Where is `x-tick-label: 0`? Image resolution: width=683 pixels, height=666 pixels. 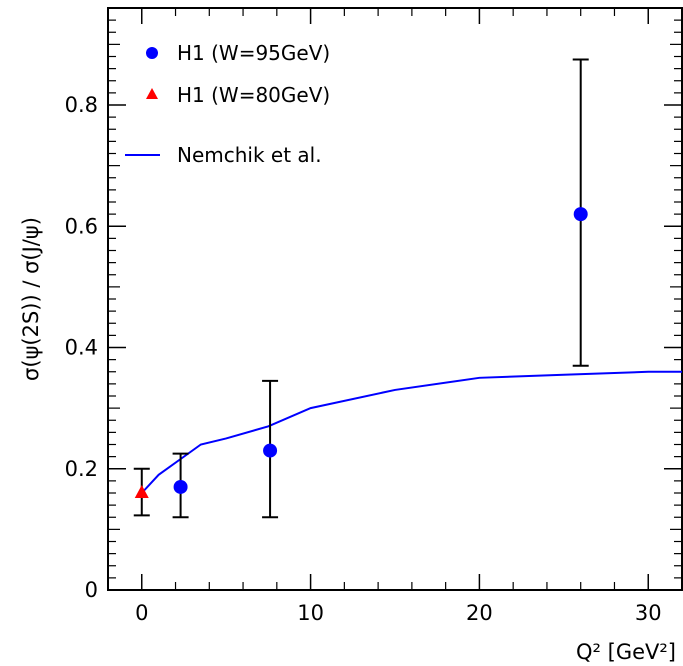
x-tick-label: 0 is located at coordinates (141, 613).